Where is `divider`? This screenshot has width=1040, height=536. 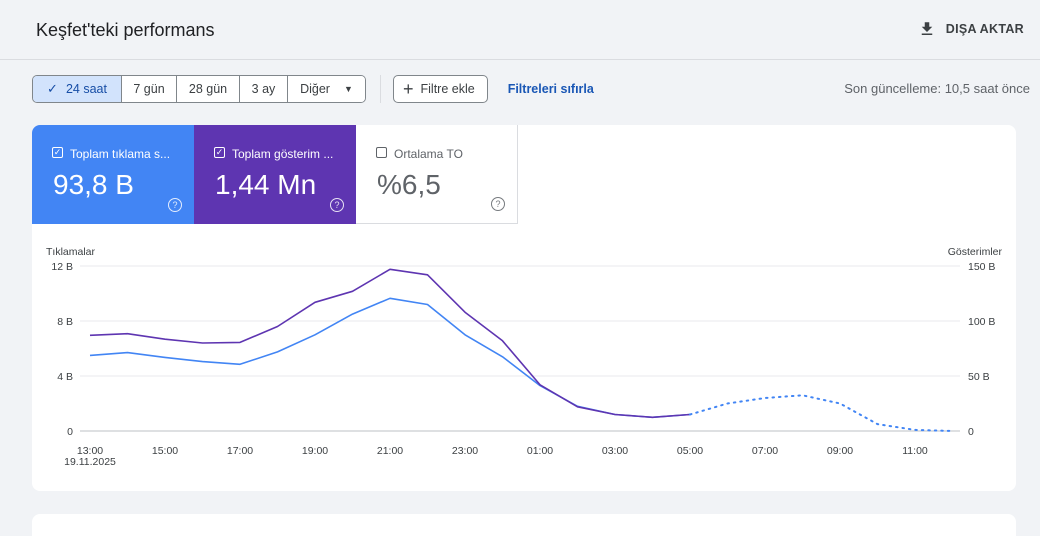
divider is located at coordinates (380, 89).